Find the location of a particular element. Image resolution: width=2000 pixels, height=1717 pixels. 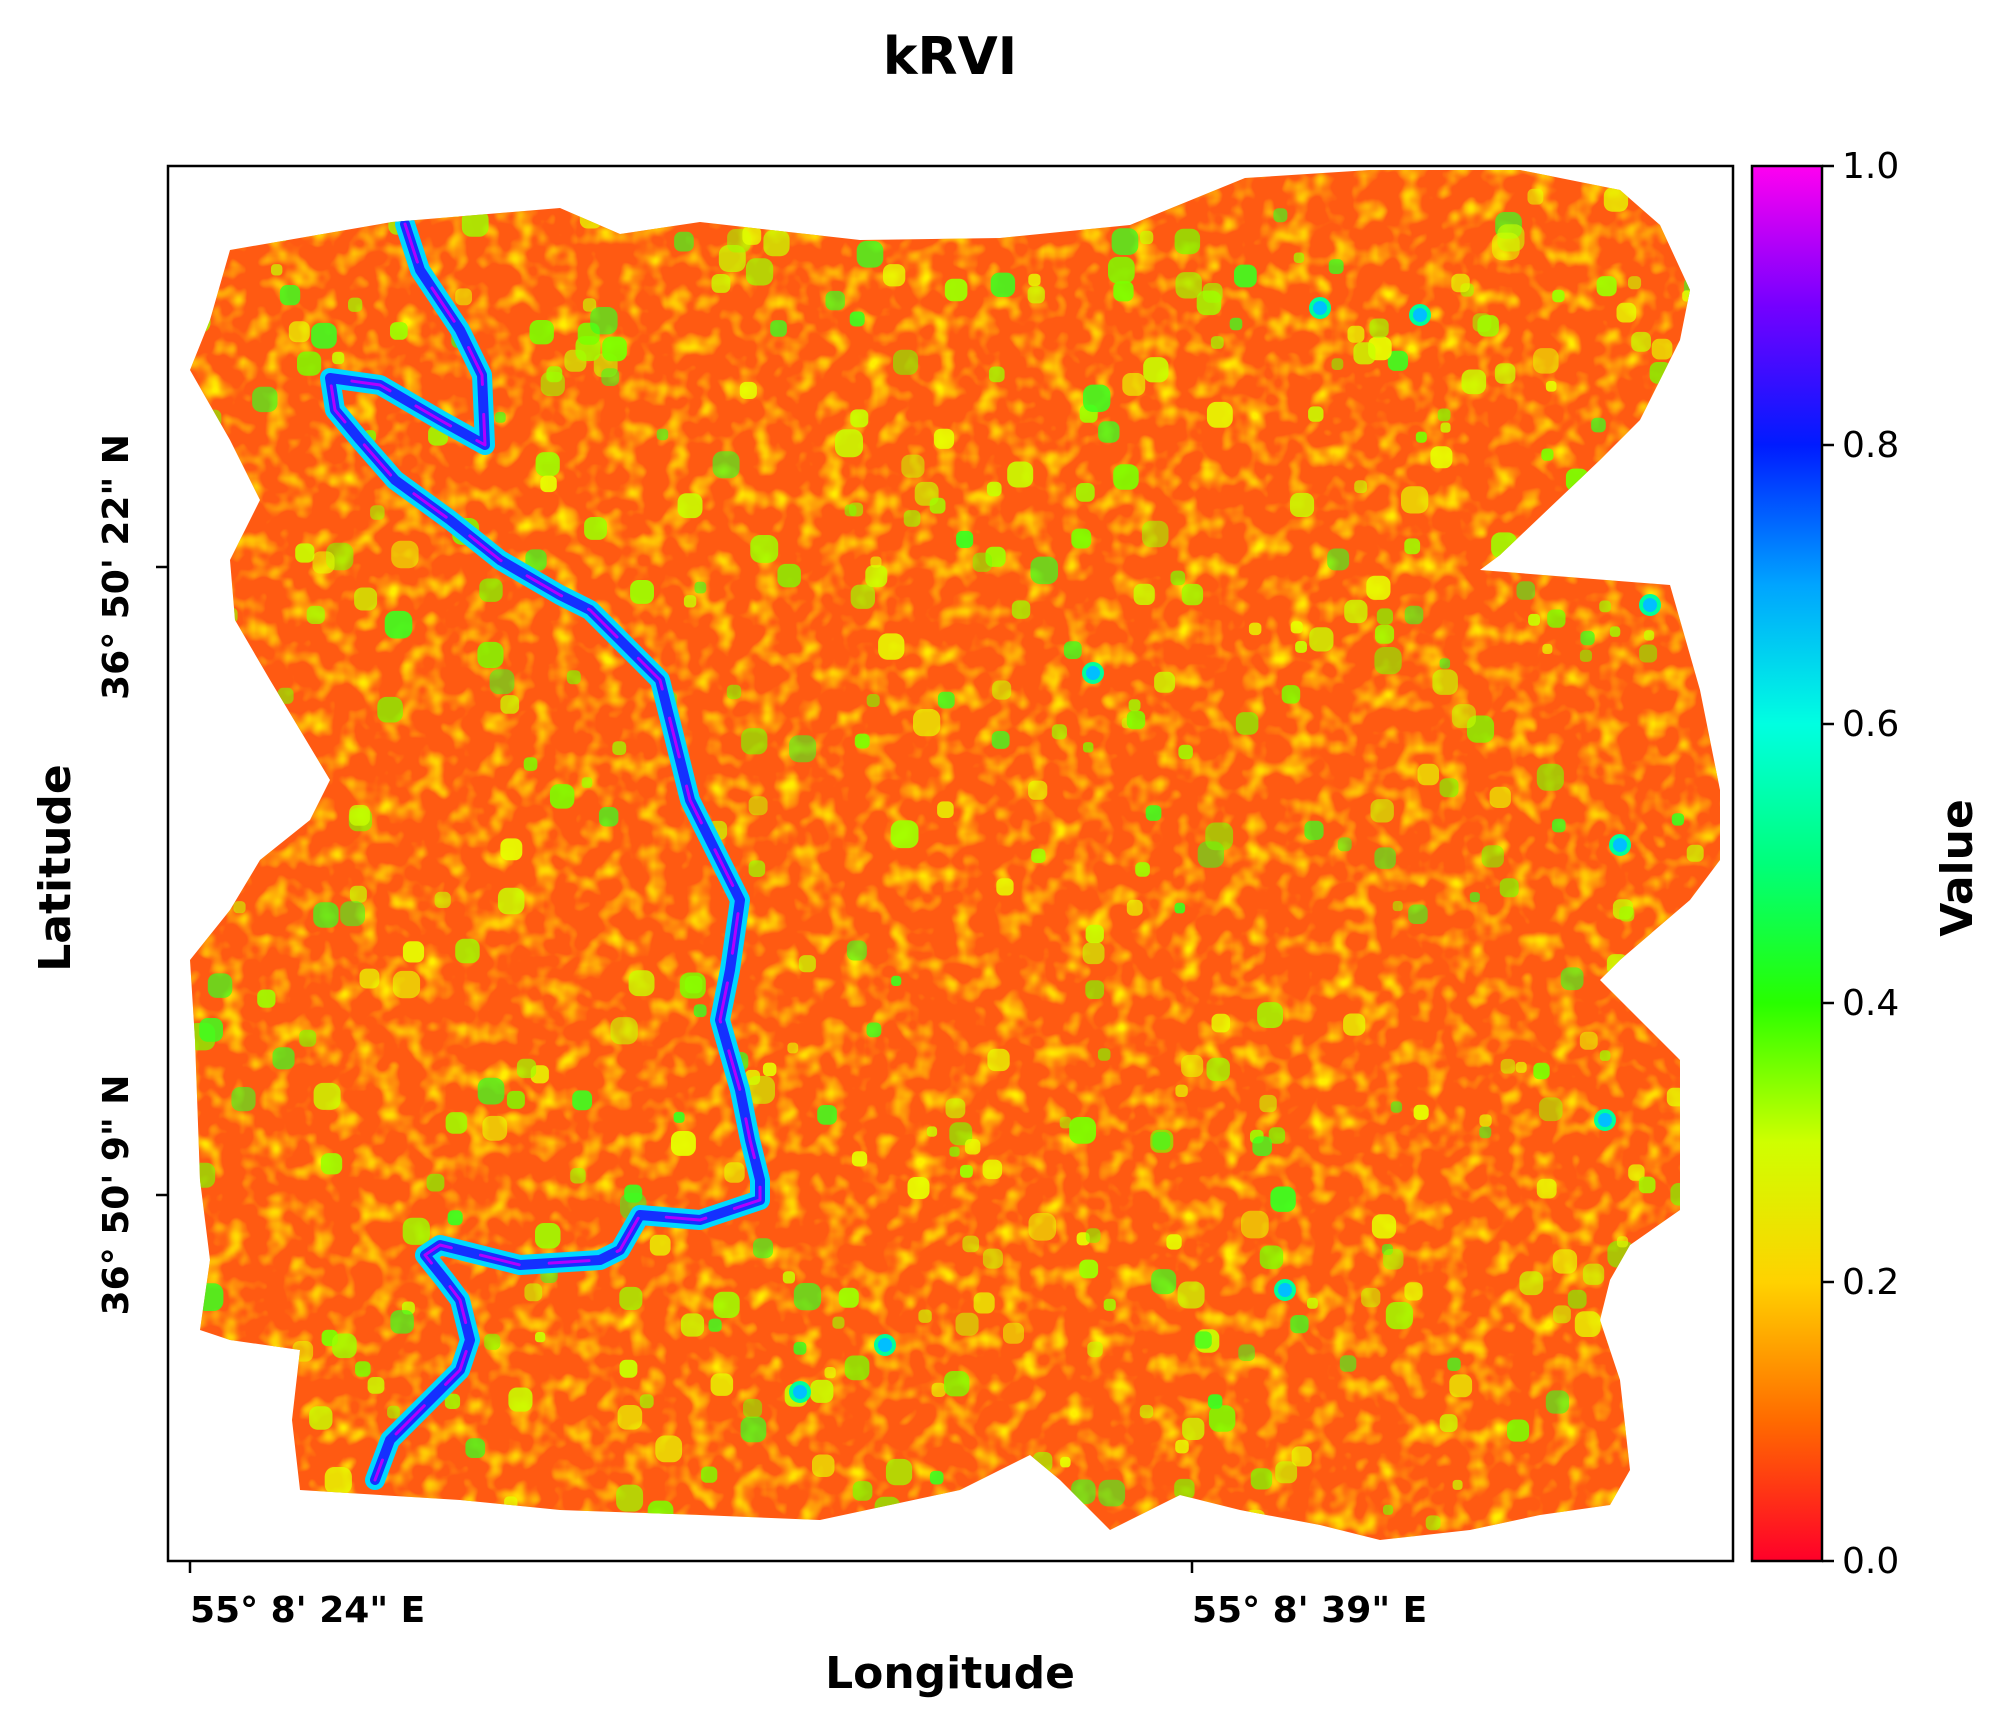

chart-title: kRVI is located at coordinates (950, 57).